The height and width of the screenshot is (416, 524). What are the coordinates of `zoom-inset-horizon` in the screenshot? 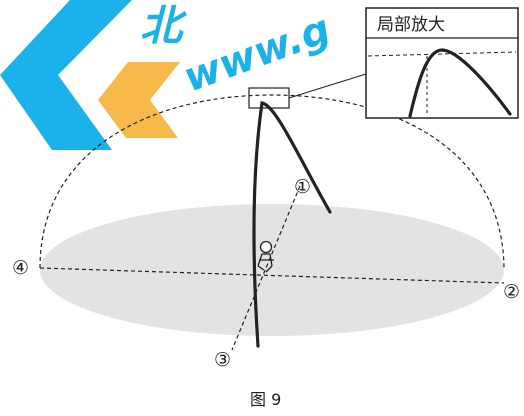 It's located at (442, 54).